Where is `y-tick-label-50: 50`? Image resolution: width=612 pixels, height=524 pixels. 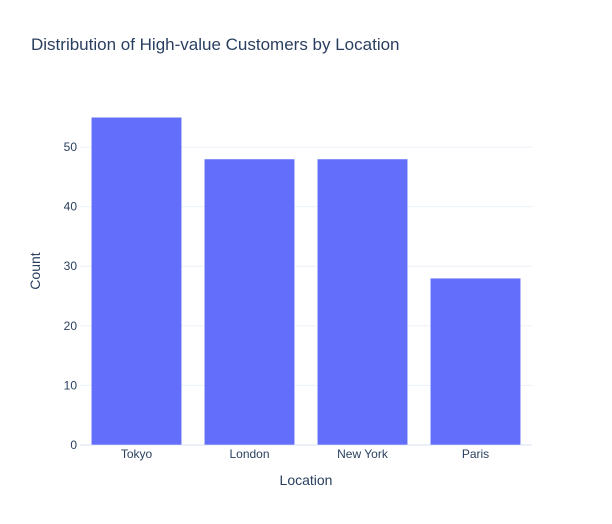 y-tick-label-50: 50 is located at coordinates (71, 147).